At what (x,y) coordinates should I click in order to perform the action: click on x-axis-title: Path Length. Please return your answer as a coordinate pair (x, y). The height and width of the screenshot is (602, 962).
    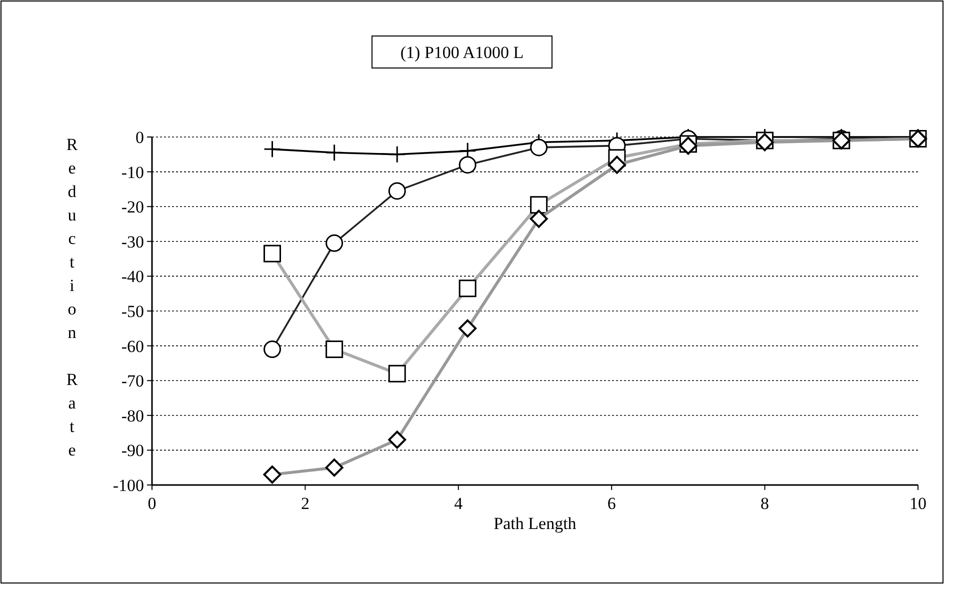
    Looking at the image, I should click on (535, 523).